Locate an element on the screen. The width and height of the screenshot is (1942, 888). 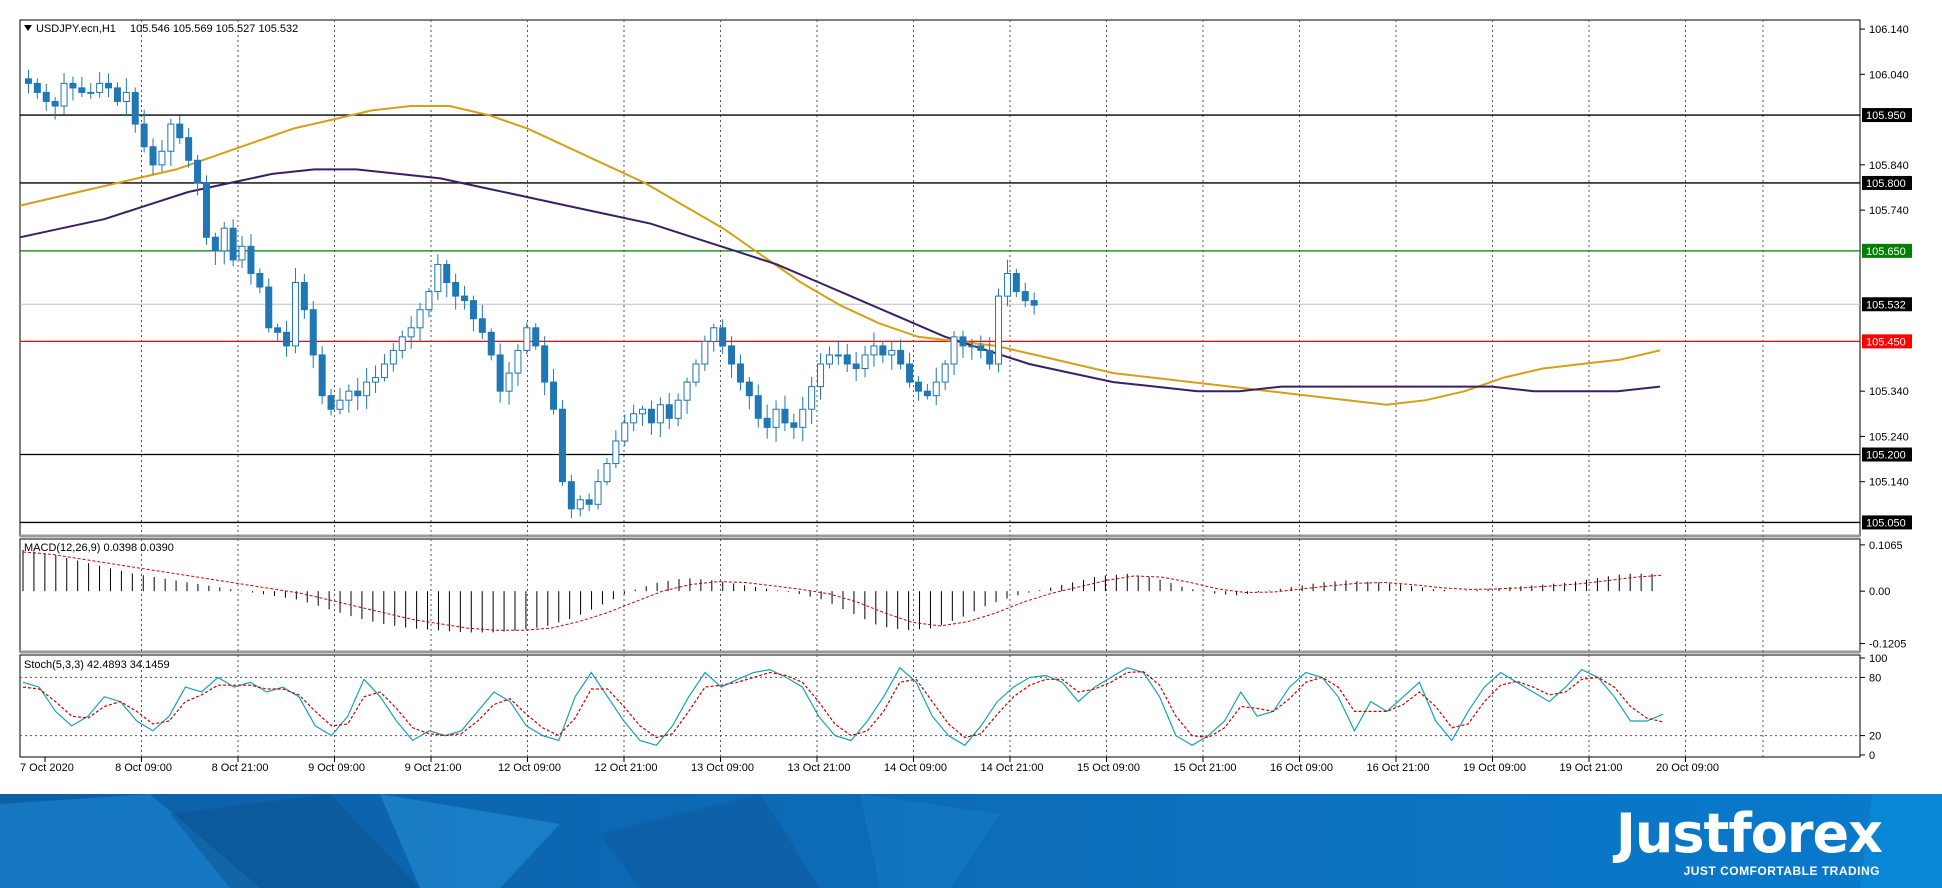
stoch-panel-frame is located at coordinates (940, 706).